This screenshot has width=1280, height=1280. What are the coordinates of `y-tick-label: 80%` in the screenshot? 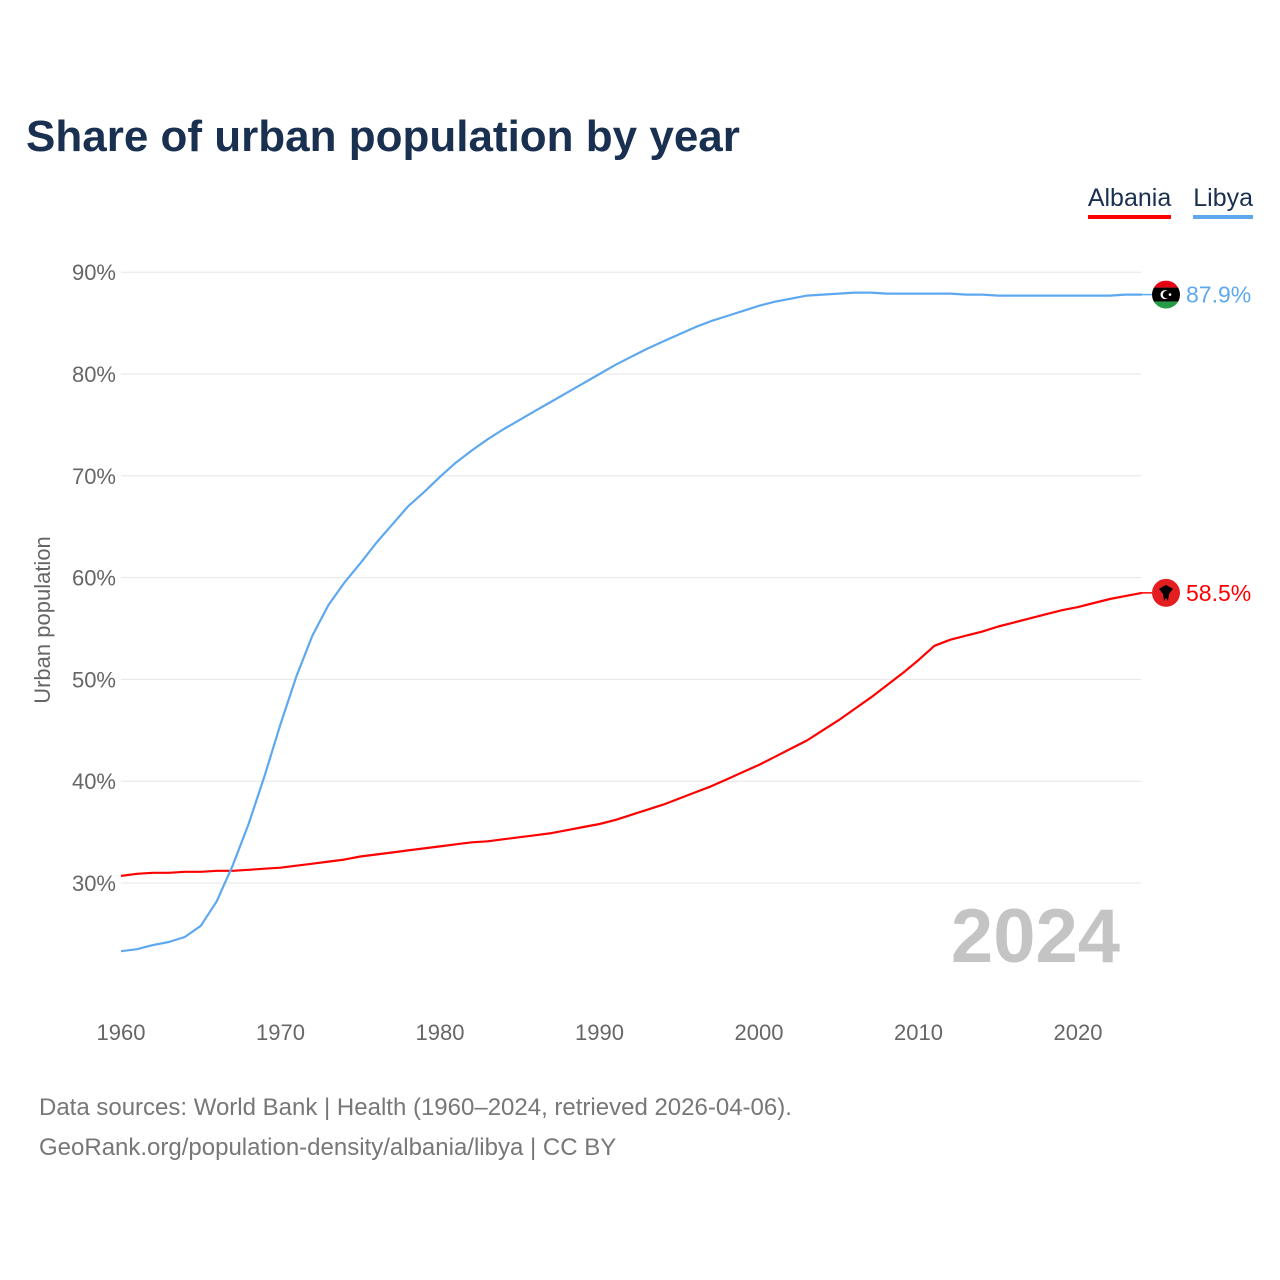 It's located at (94, 374).